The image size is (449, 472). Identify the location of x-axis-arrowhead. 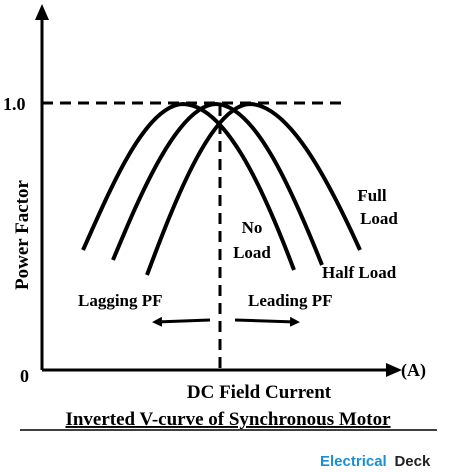
(394, 370).